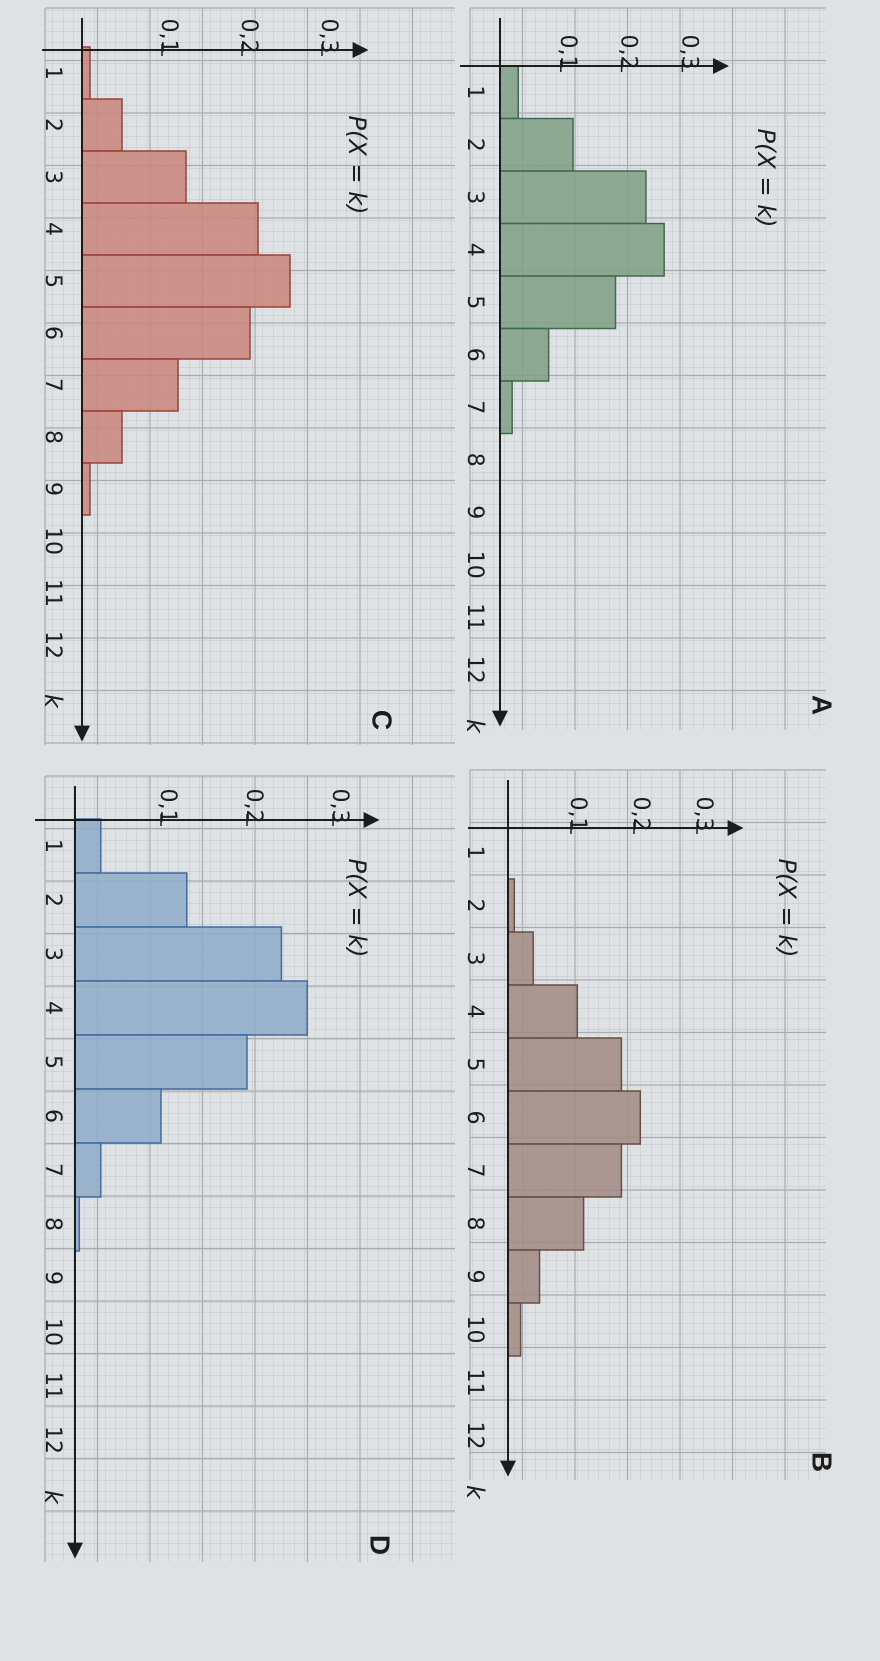 The height and width of the screenshot is (1661, 880). I want to click on bar-c-k3, so click(134, 177).